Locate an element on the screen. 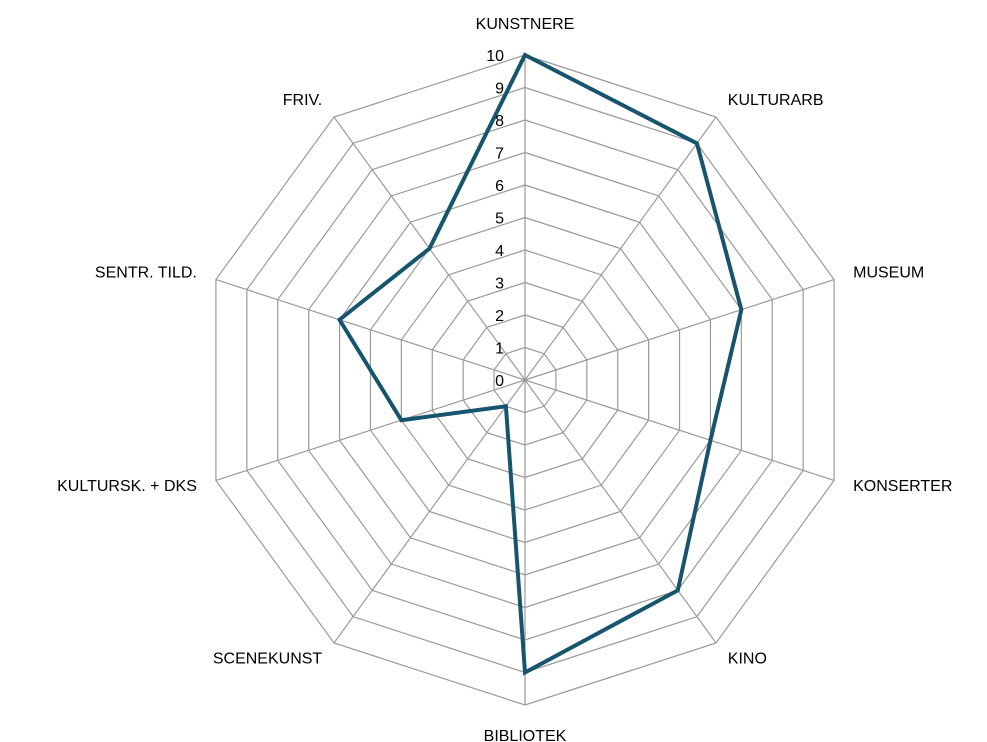 Image resolution: width=987 pixels, height=742 pixels. tick-label: 1 is located at coordinates (499, 349).